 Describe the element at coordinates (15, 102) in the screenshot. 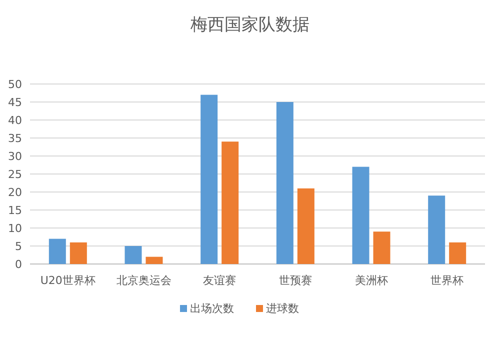

I see `y-tick-label: 45` at that location.